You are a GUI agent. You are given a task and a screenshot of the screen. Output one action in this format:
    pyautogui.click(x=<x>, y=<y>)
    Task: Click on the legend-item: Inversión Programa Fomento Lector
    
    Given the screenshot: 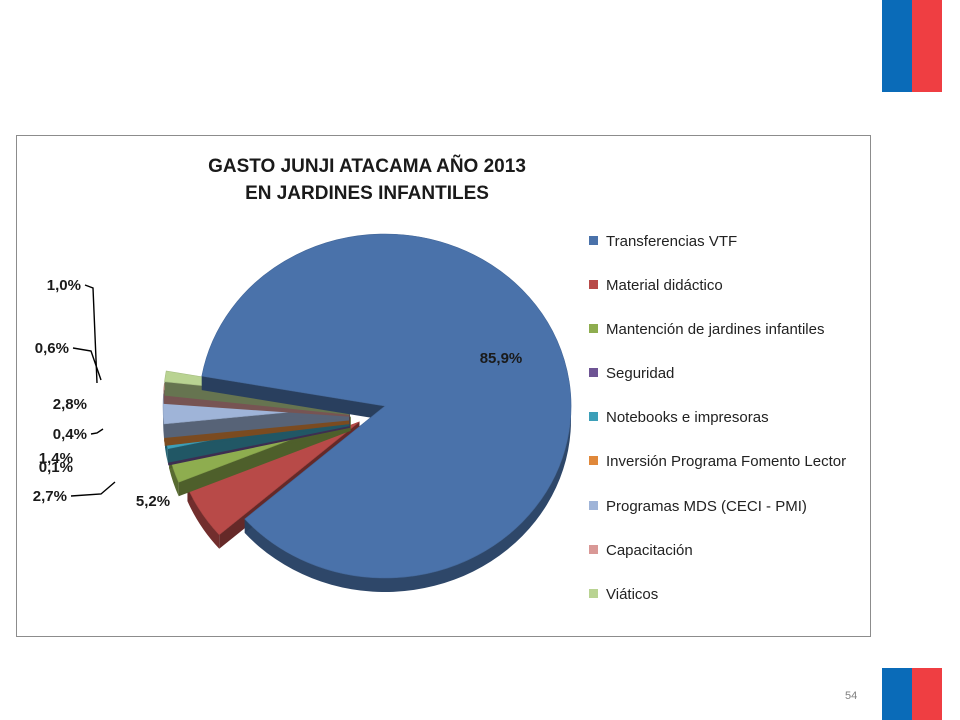 What is the action you would take?
    pyautogui.click(x=727, y=461)
    